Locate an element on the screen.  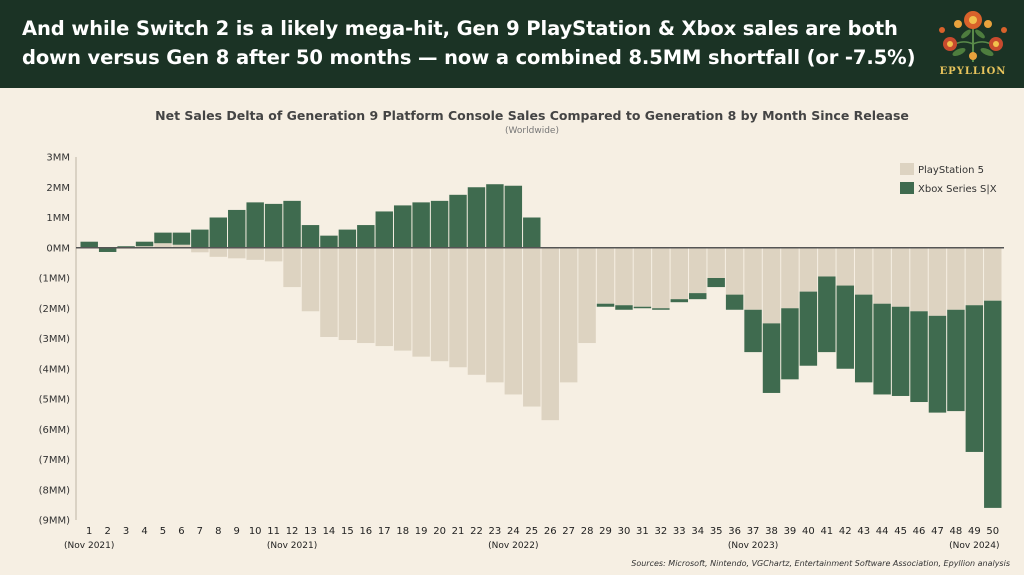
legend-label: Xbox Series S|X is located at coordinates (957, 189).